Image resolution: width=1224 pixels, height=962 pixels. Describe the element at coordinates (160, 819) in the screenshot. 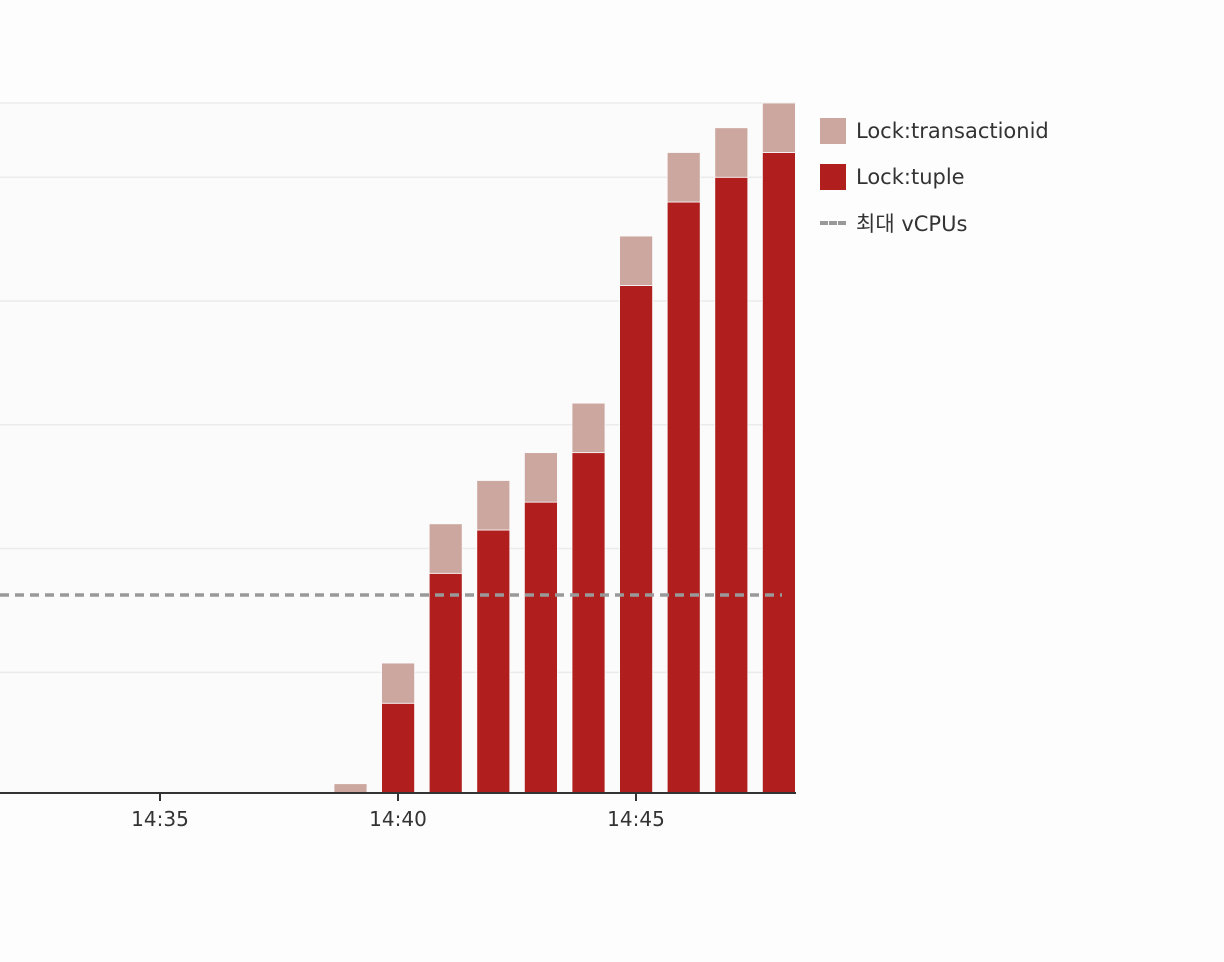

I see `x-tick-label-0: 14:35` at that location.